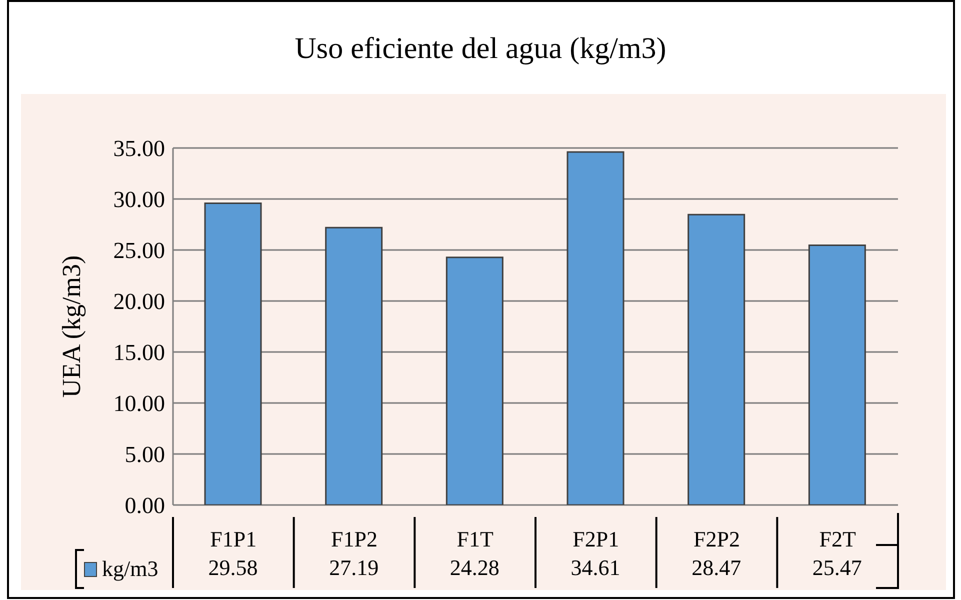 The height and width of the screenshot is (600, 961). I want to click on y-tick-label: 35.00, so click(139, 149).